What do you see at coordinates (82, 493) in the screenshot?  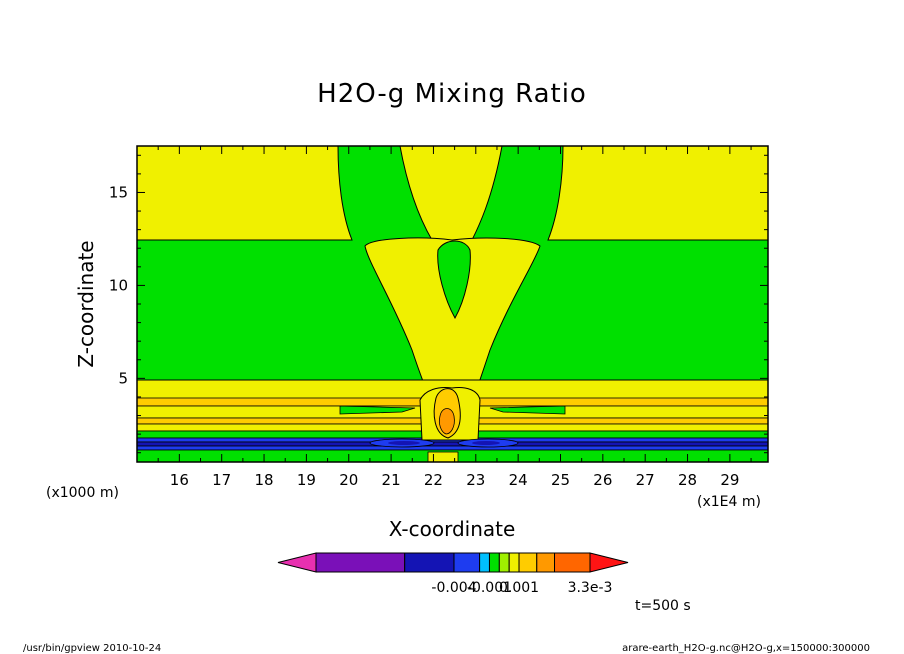 I see `y-unit-label: (x1000 m)` at bounding box center [82, 493].